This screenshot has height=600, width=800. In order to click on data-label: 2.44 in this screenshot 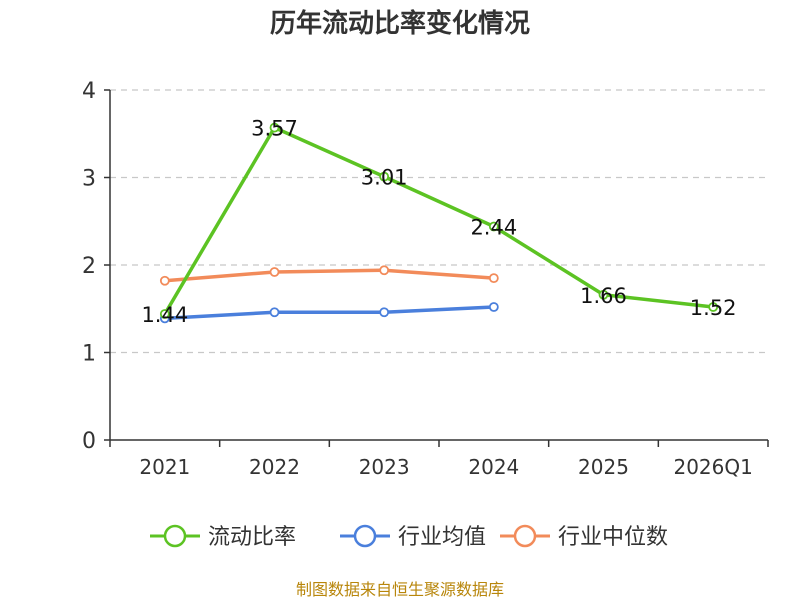, I will do `click(493, 228)`.